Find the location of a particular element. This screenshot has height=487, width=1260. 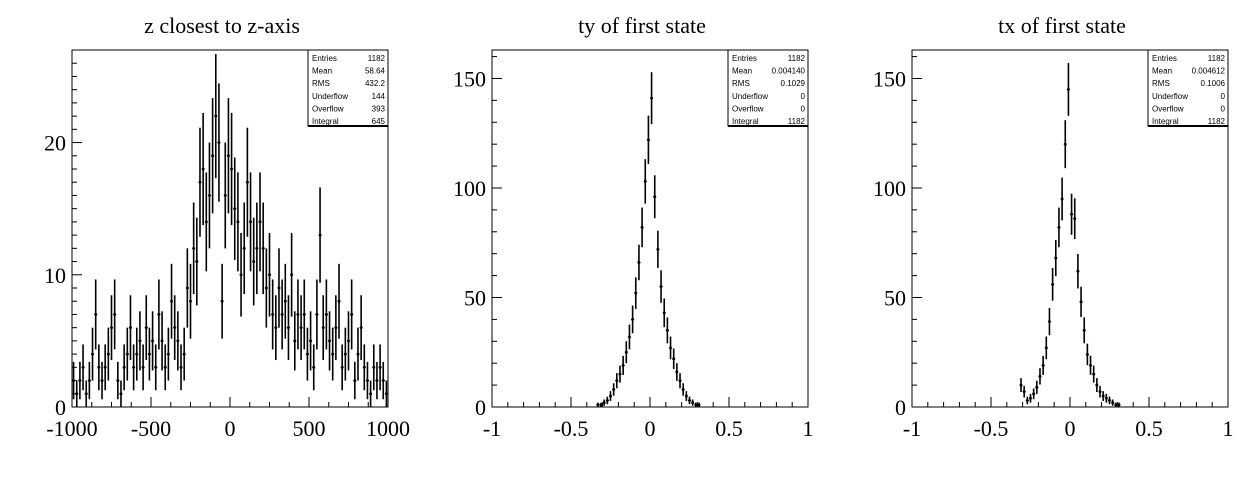

stats-box-frame is located at coordinates (1188, 88).